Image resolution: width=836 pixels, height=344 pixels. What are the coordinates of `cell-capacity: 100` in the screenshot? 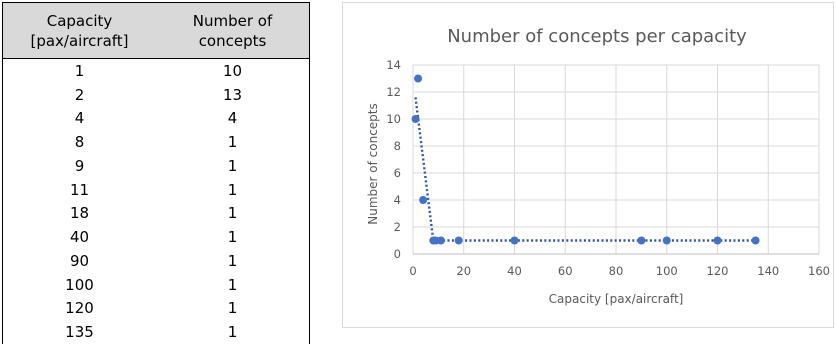 It's located at (80, 285).